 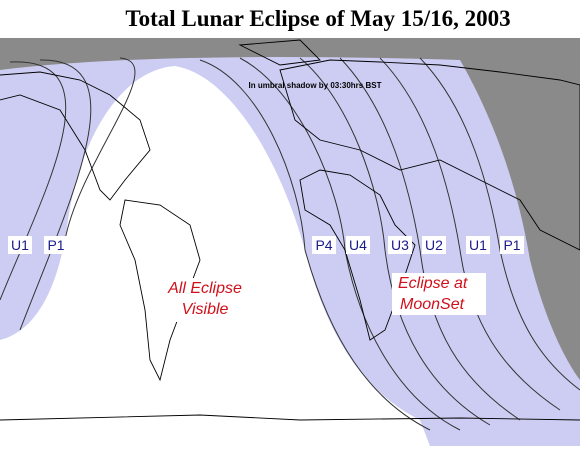 What do you see at coordinates (266, 245) in the screenshot?
I see `contact-labels: U1 P1 P4 U4 U3 U2 U1 P1` at bounding box center [266, 245].